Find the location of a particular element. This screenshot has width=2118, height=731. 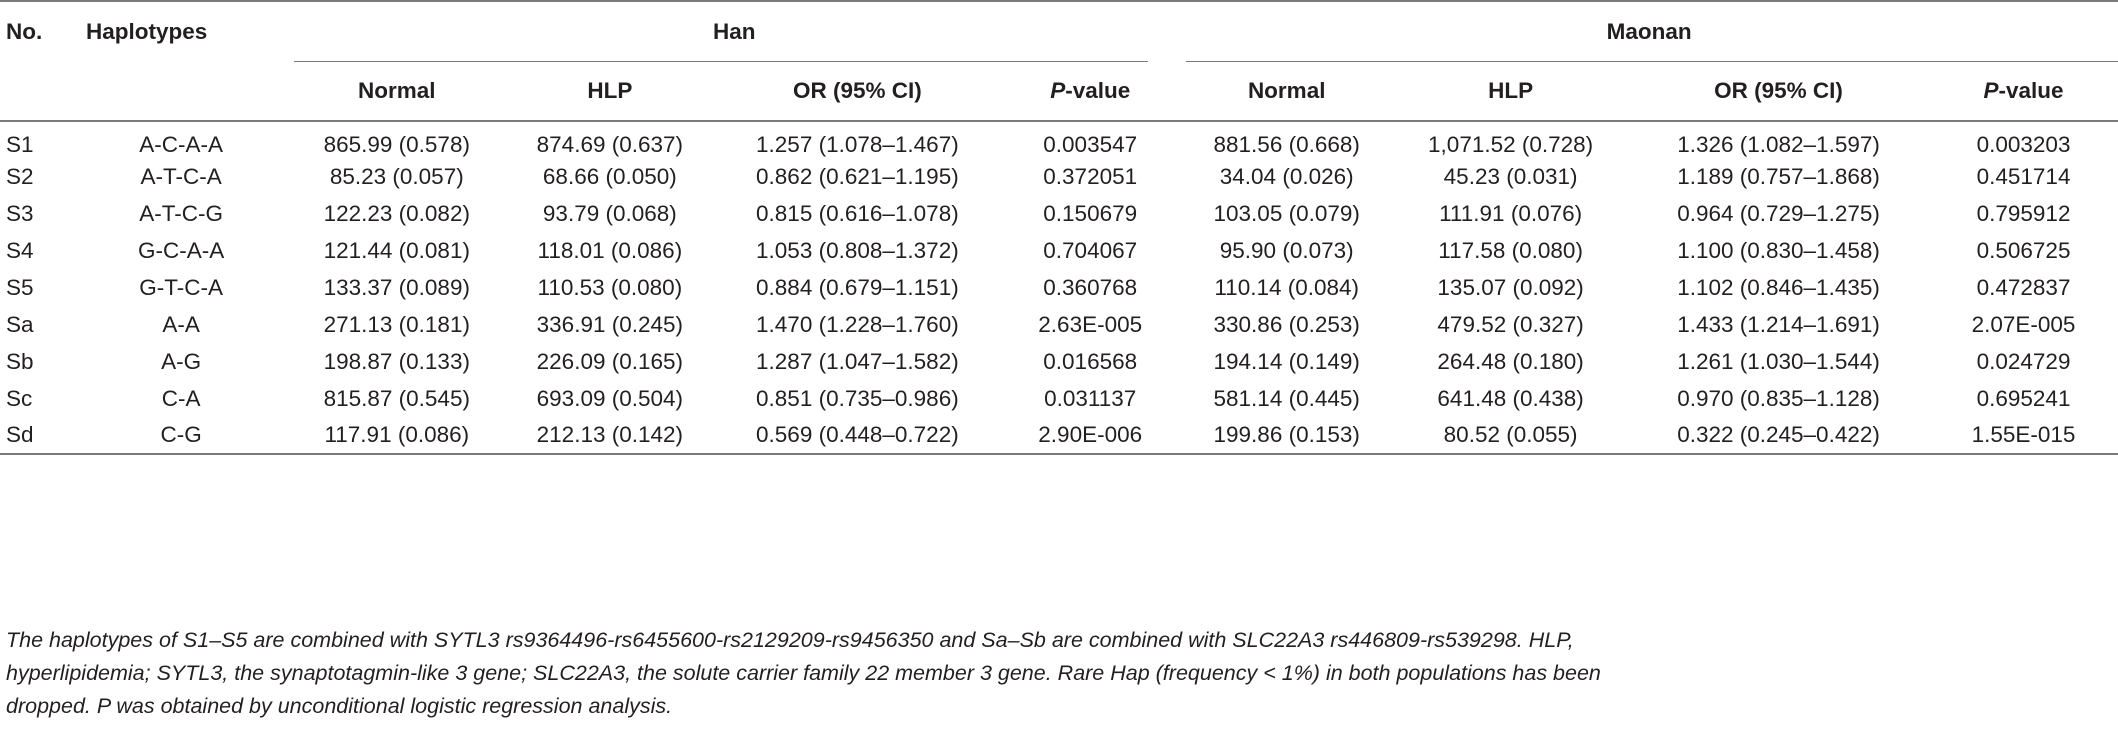

cell-maonan-hlp: 80.52 (0.055) is located at coordinates (1510, 434).